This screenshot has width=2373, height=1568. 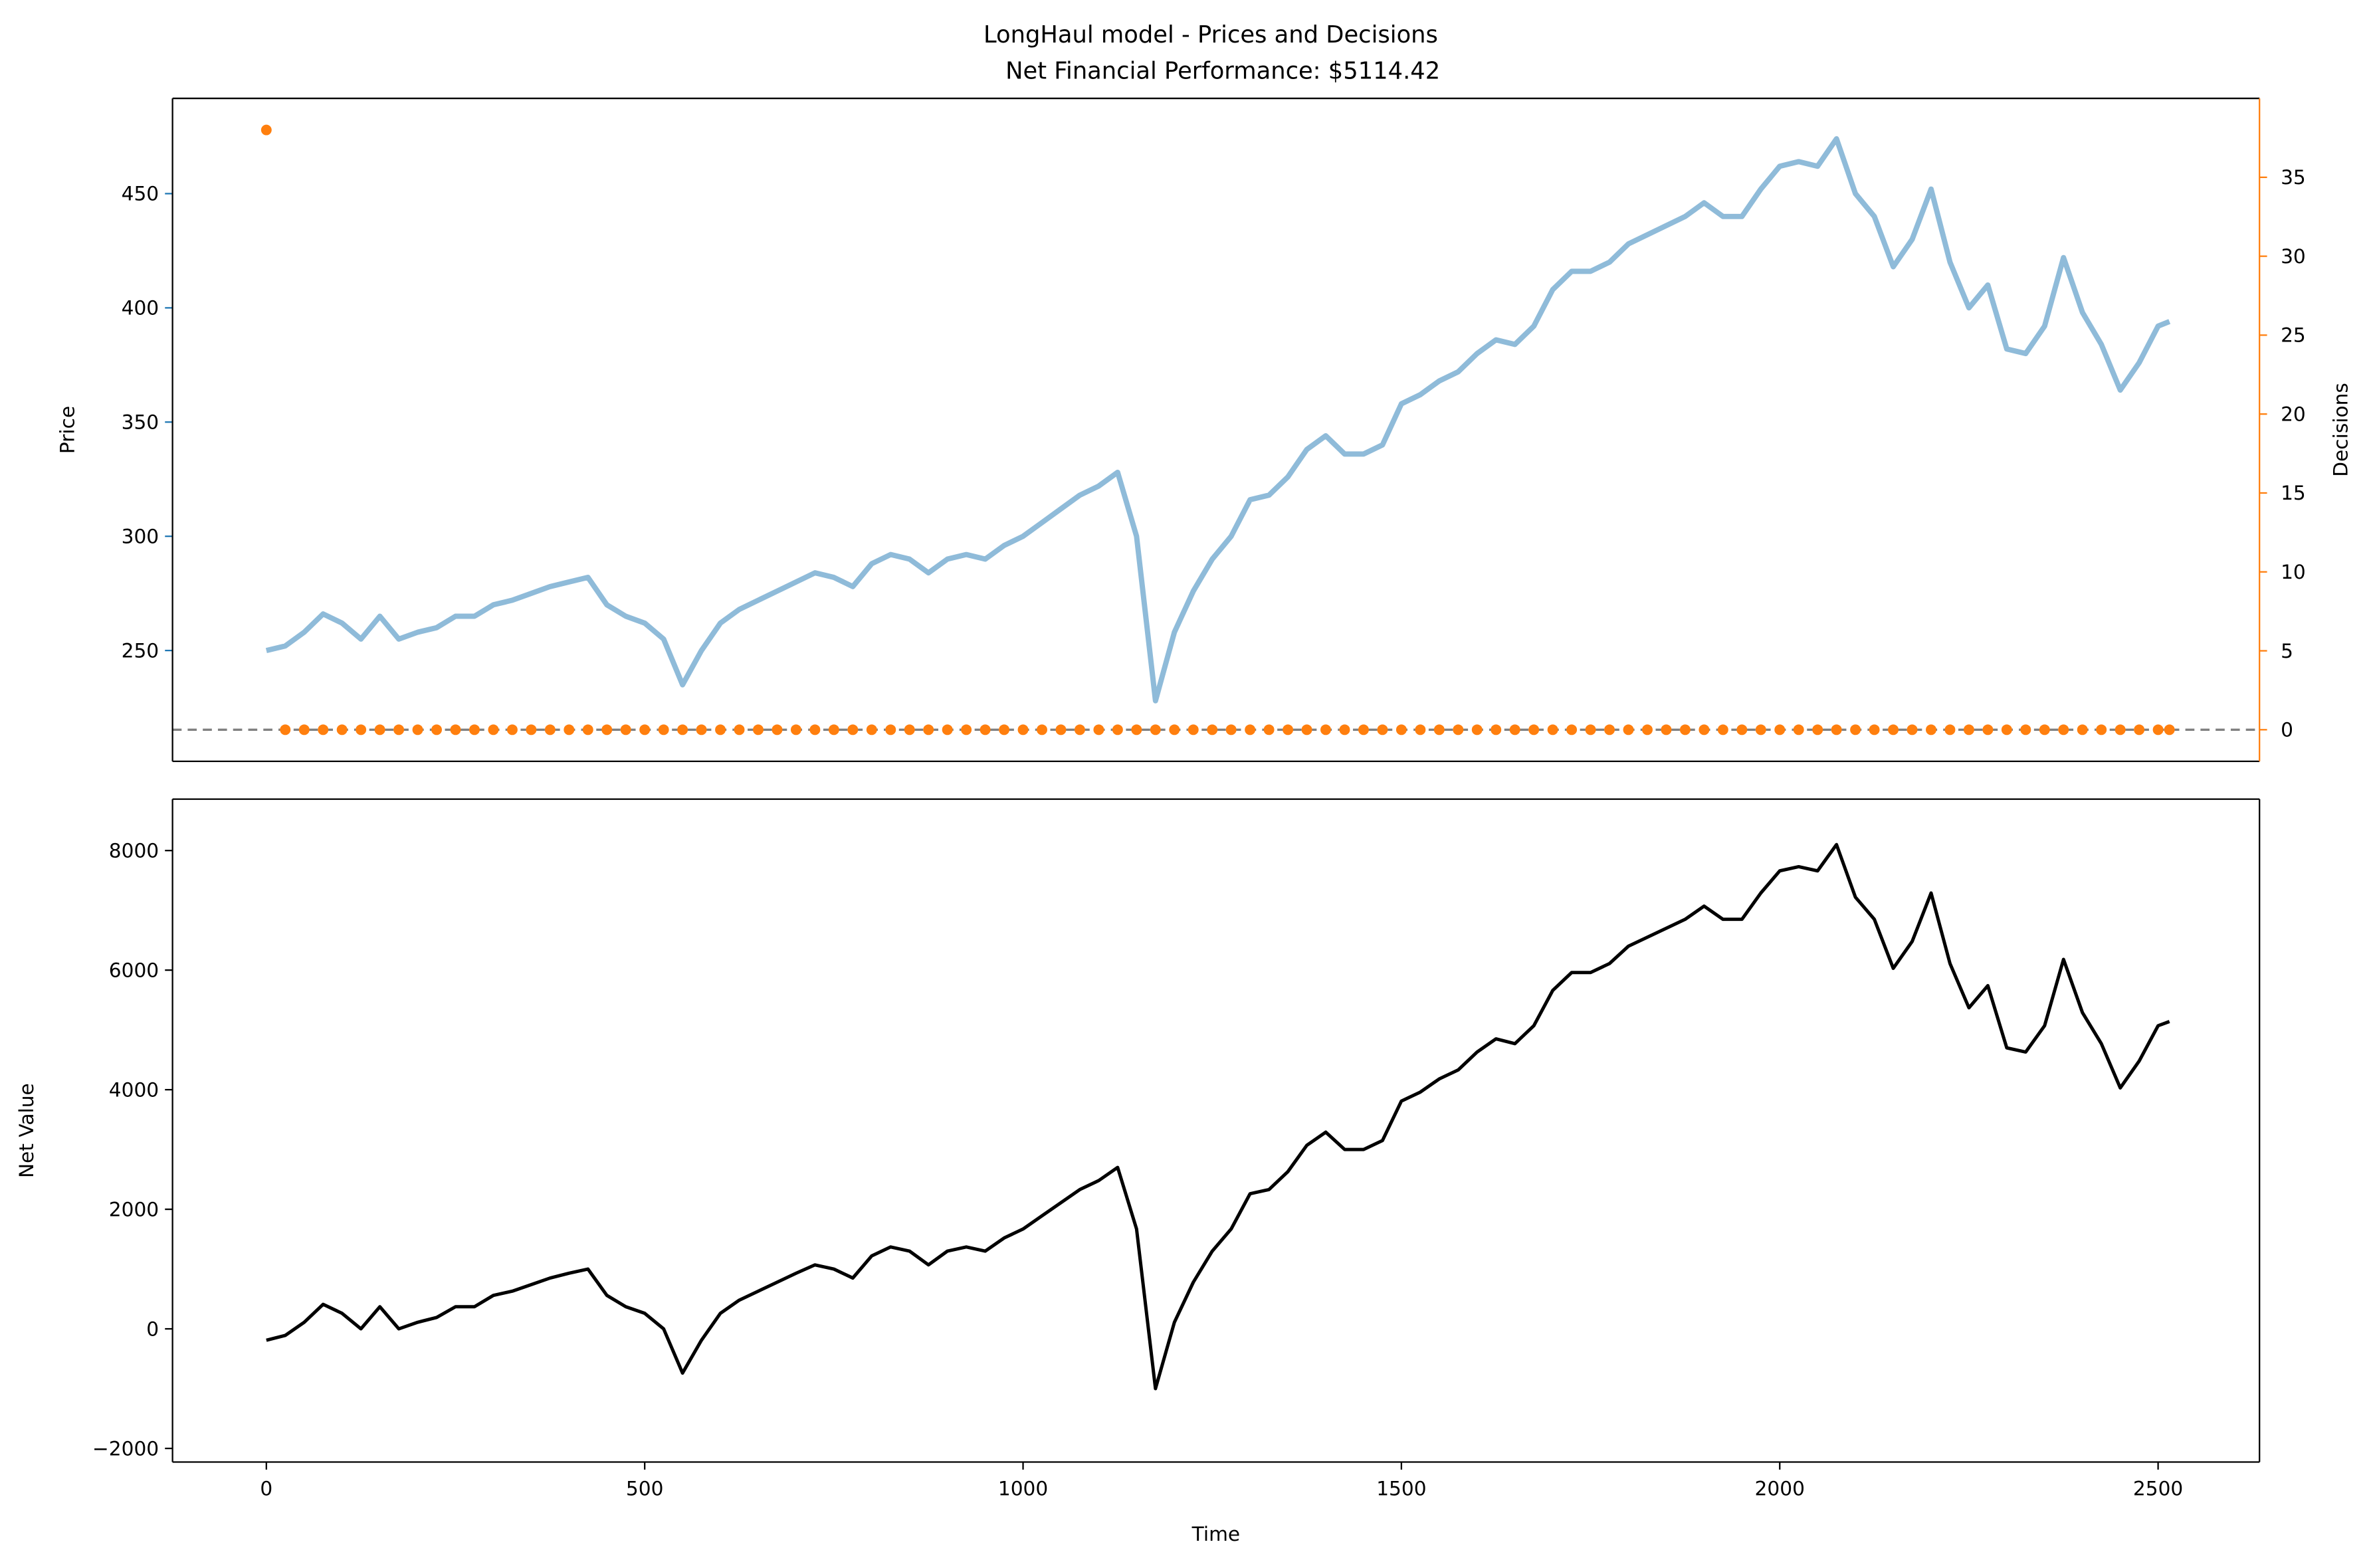 I want to click on y2-tick-label: 5, so click(x=2287, y=651).